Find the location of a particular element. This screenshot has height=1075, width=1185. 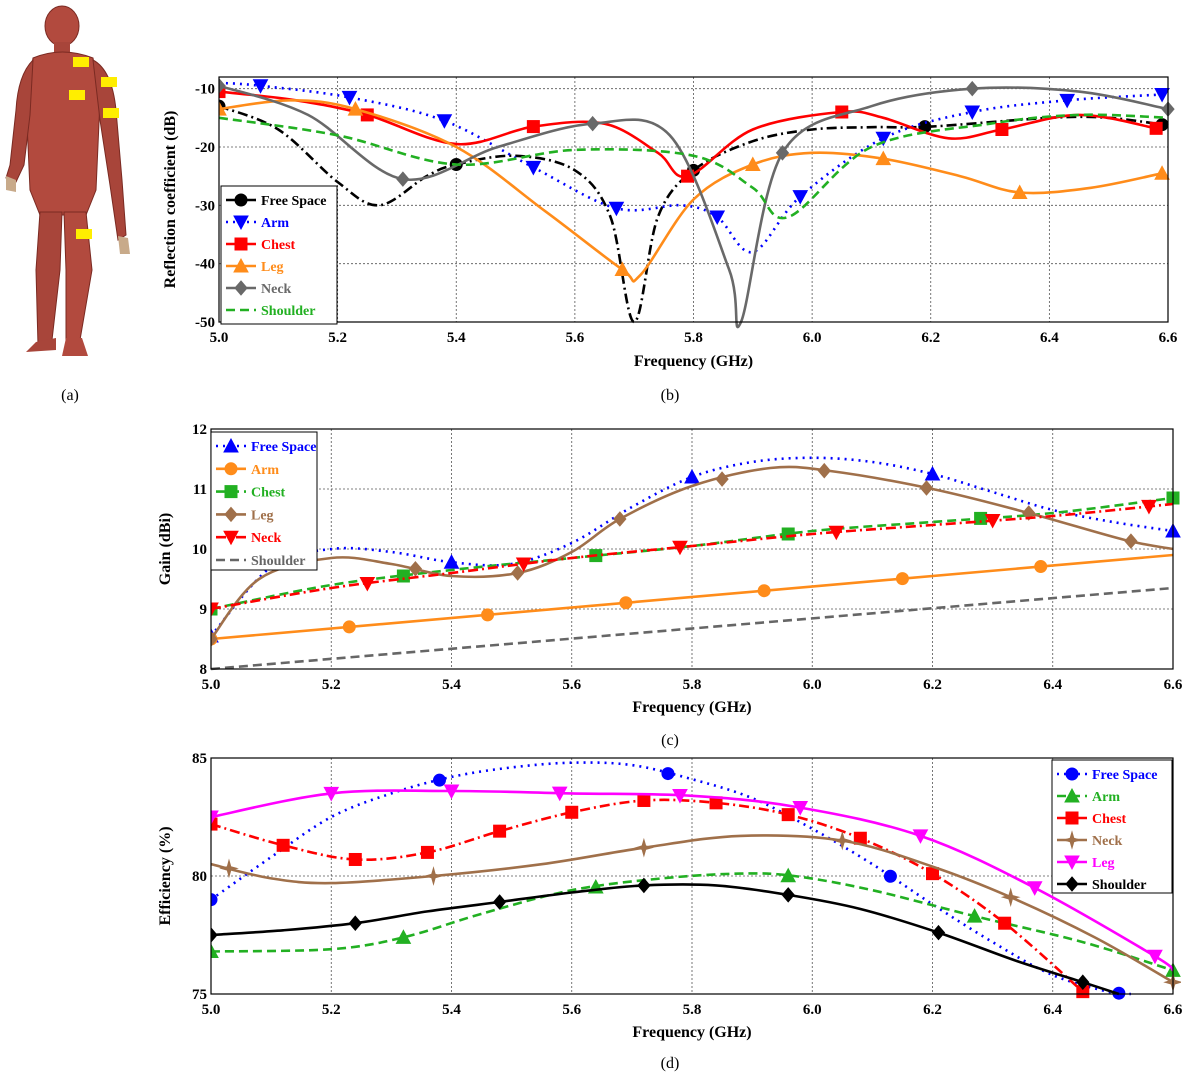

panel-label-d: (d) is located at coordinates (670, 1063).